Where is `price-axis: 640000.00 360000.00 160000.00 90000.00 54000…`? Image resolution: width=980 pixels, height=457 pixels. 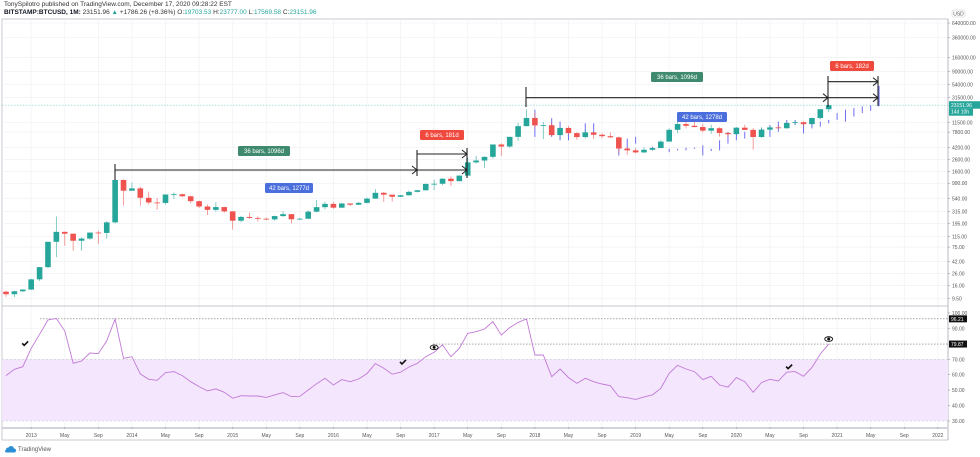
price-axis: 640000.00 360000.00 160000.00 90000.00 54000… is located at coordinates (964, 217).